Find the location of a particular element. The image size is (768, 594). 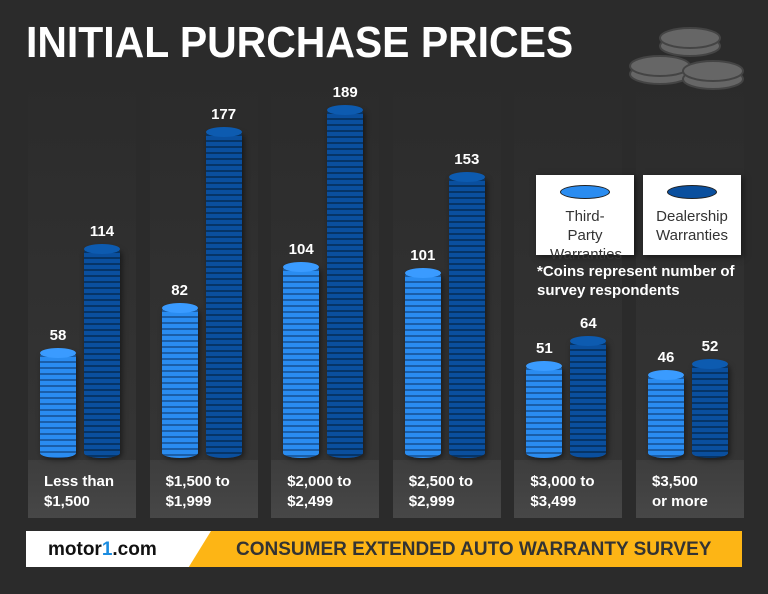

category-panel: $3,000 to $3,499 is located at coordinates (568, 489).